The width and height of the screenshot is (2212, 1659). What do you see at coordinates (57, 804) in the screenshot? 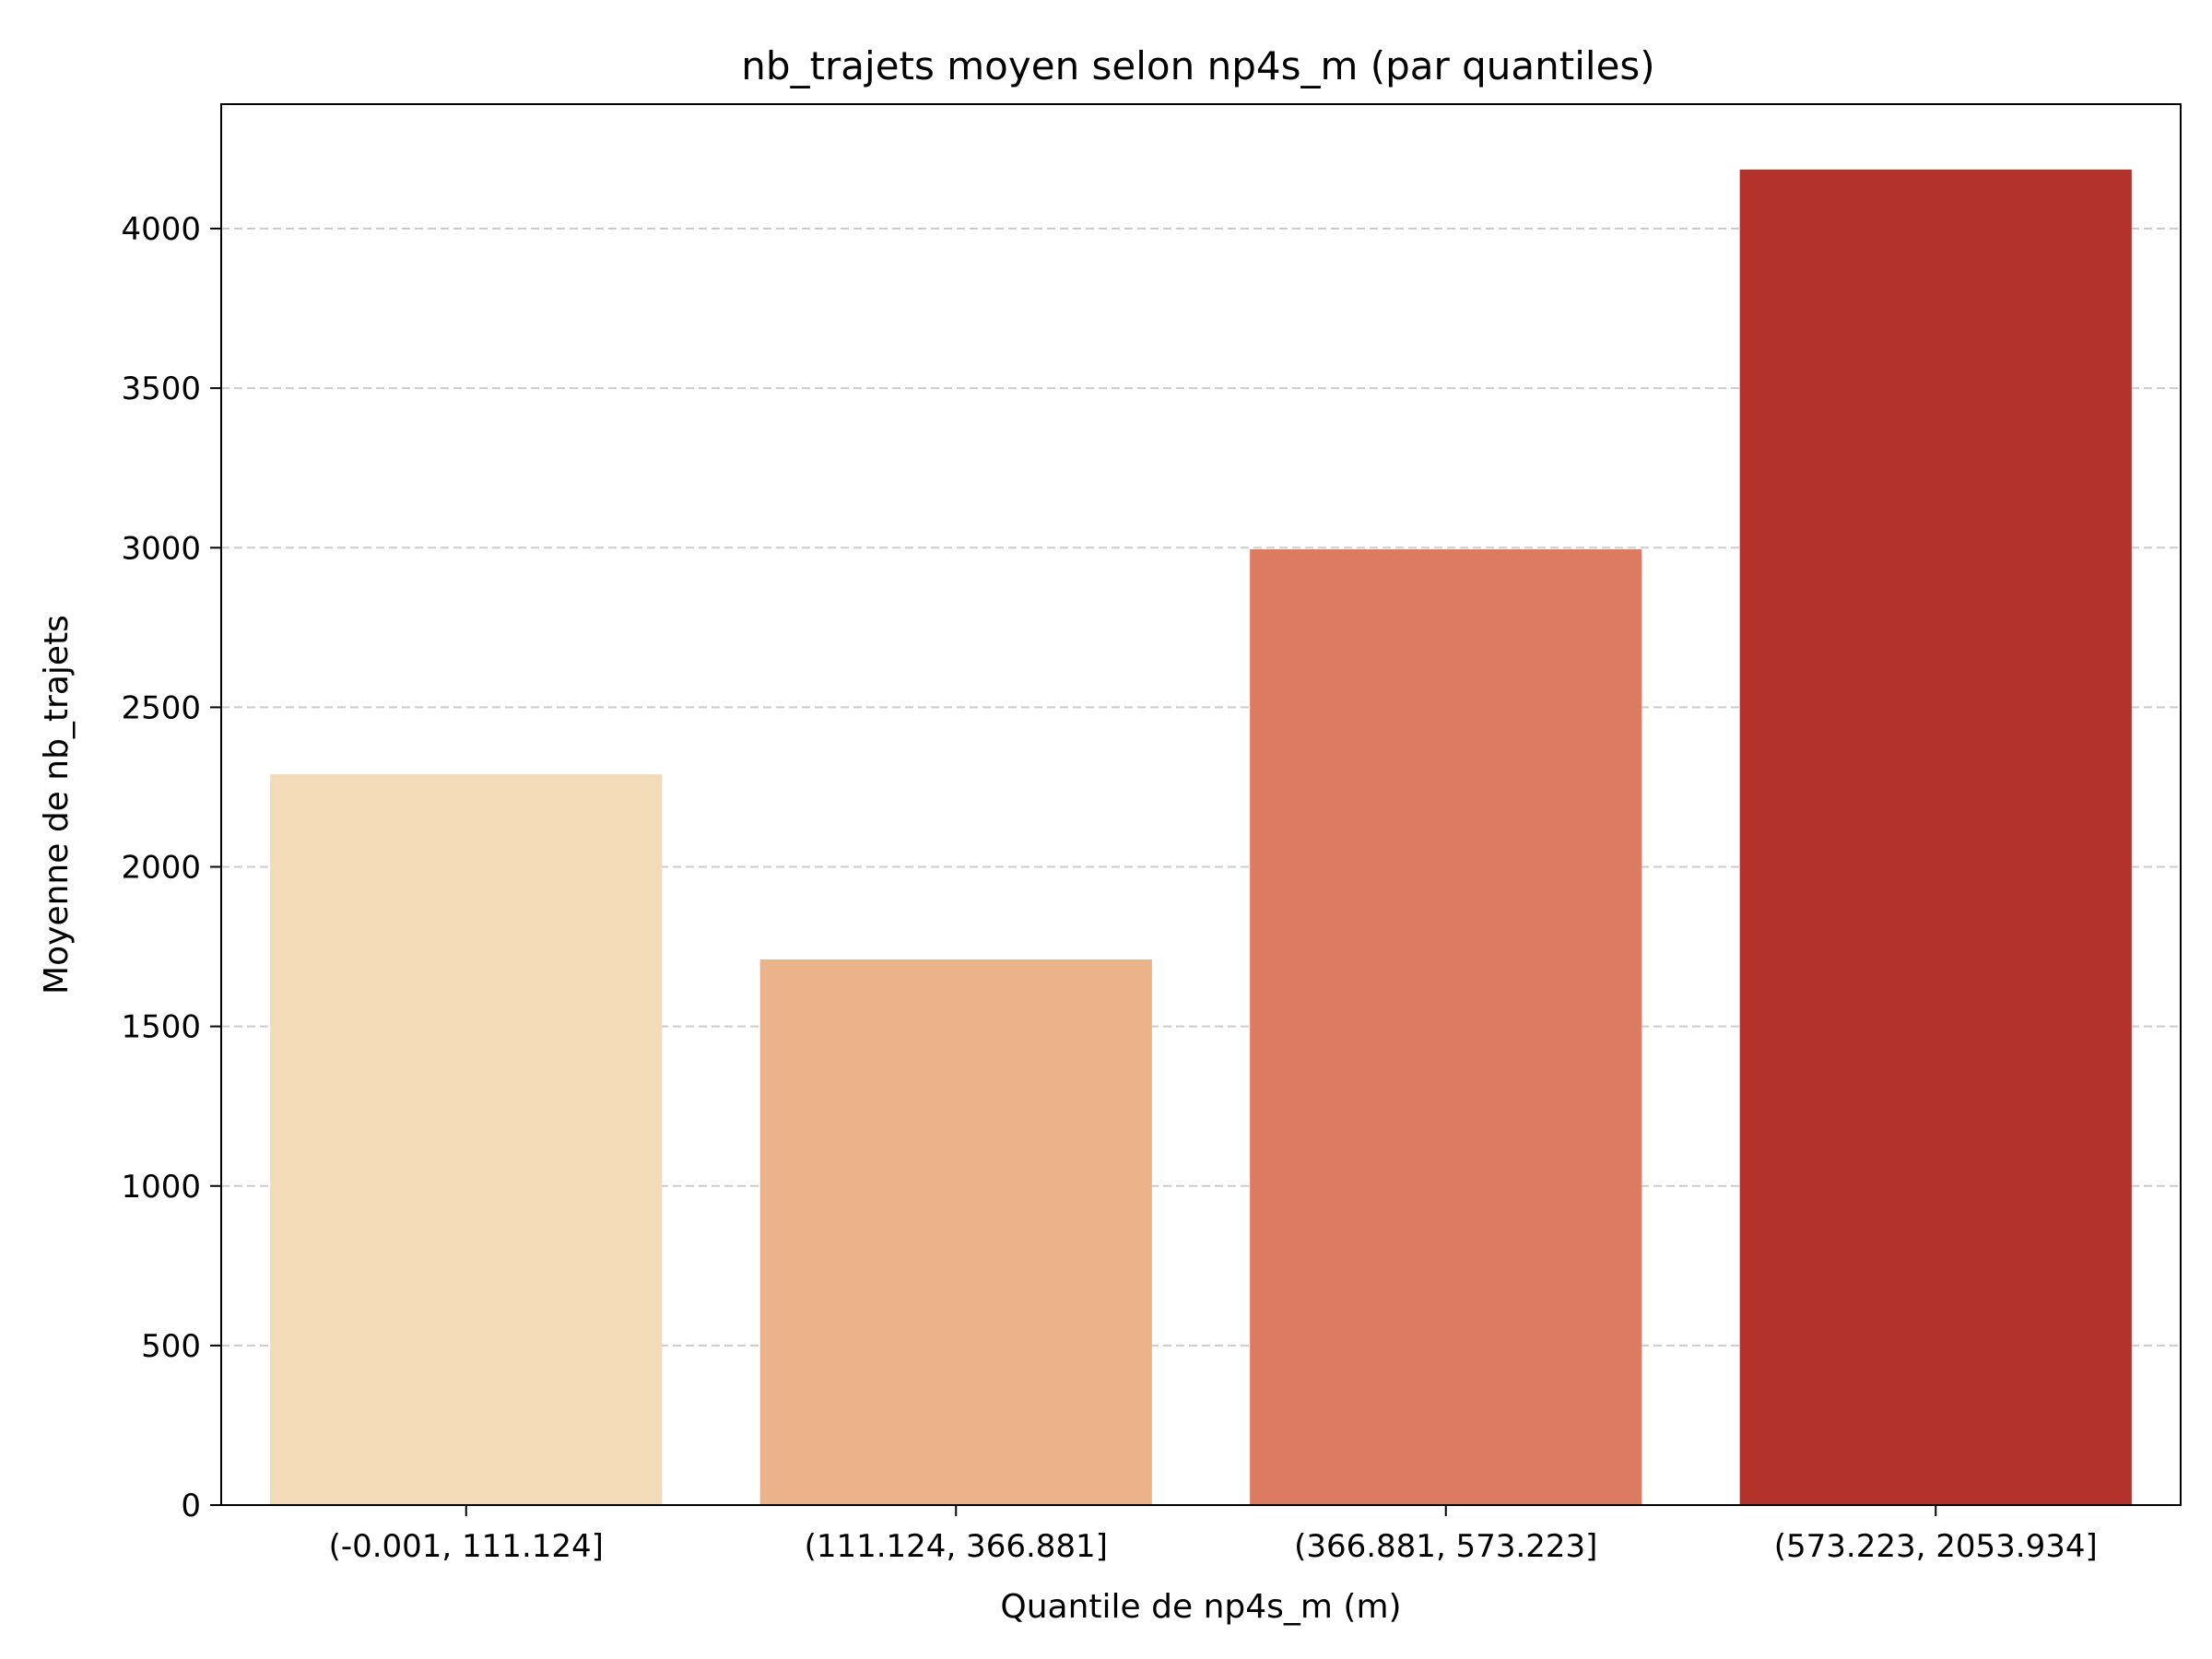
I see `y-axis-label: Moyenne de nb_trajets` at bounding box center [57, 804].